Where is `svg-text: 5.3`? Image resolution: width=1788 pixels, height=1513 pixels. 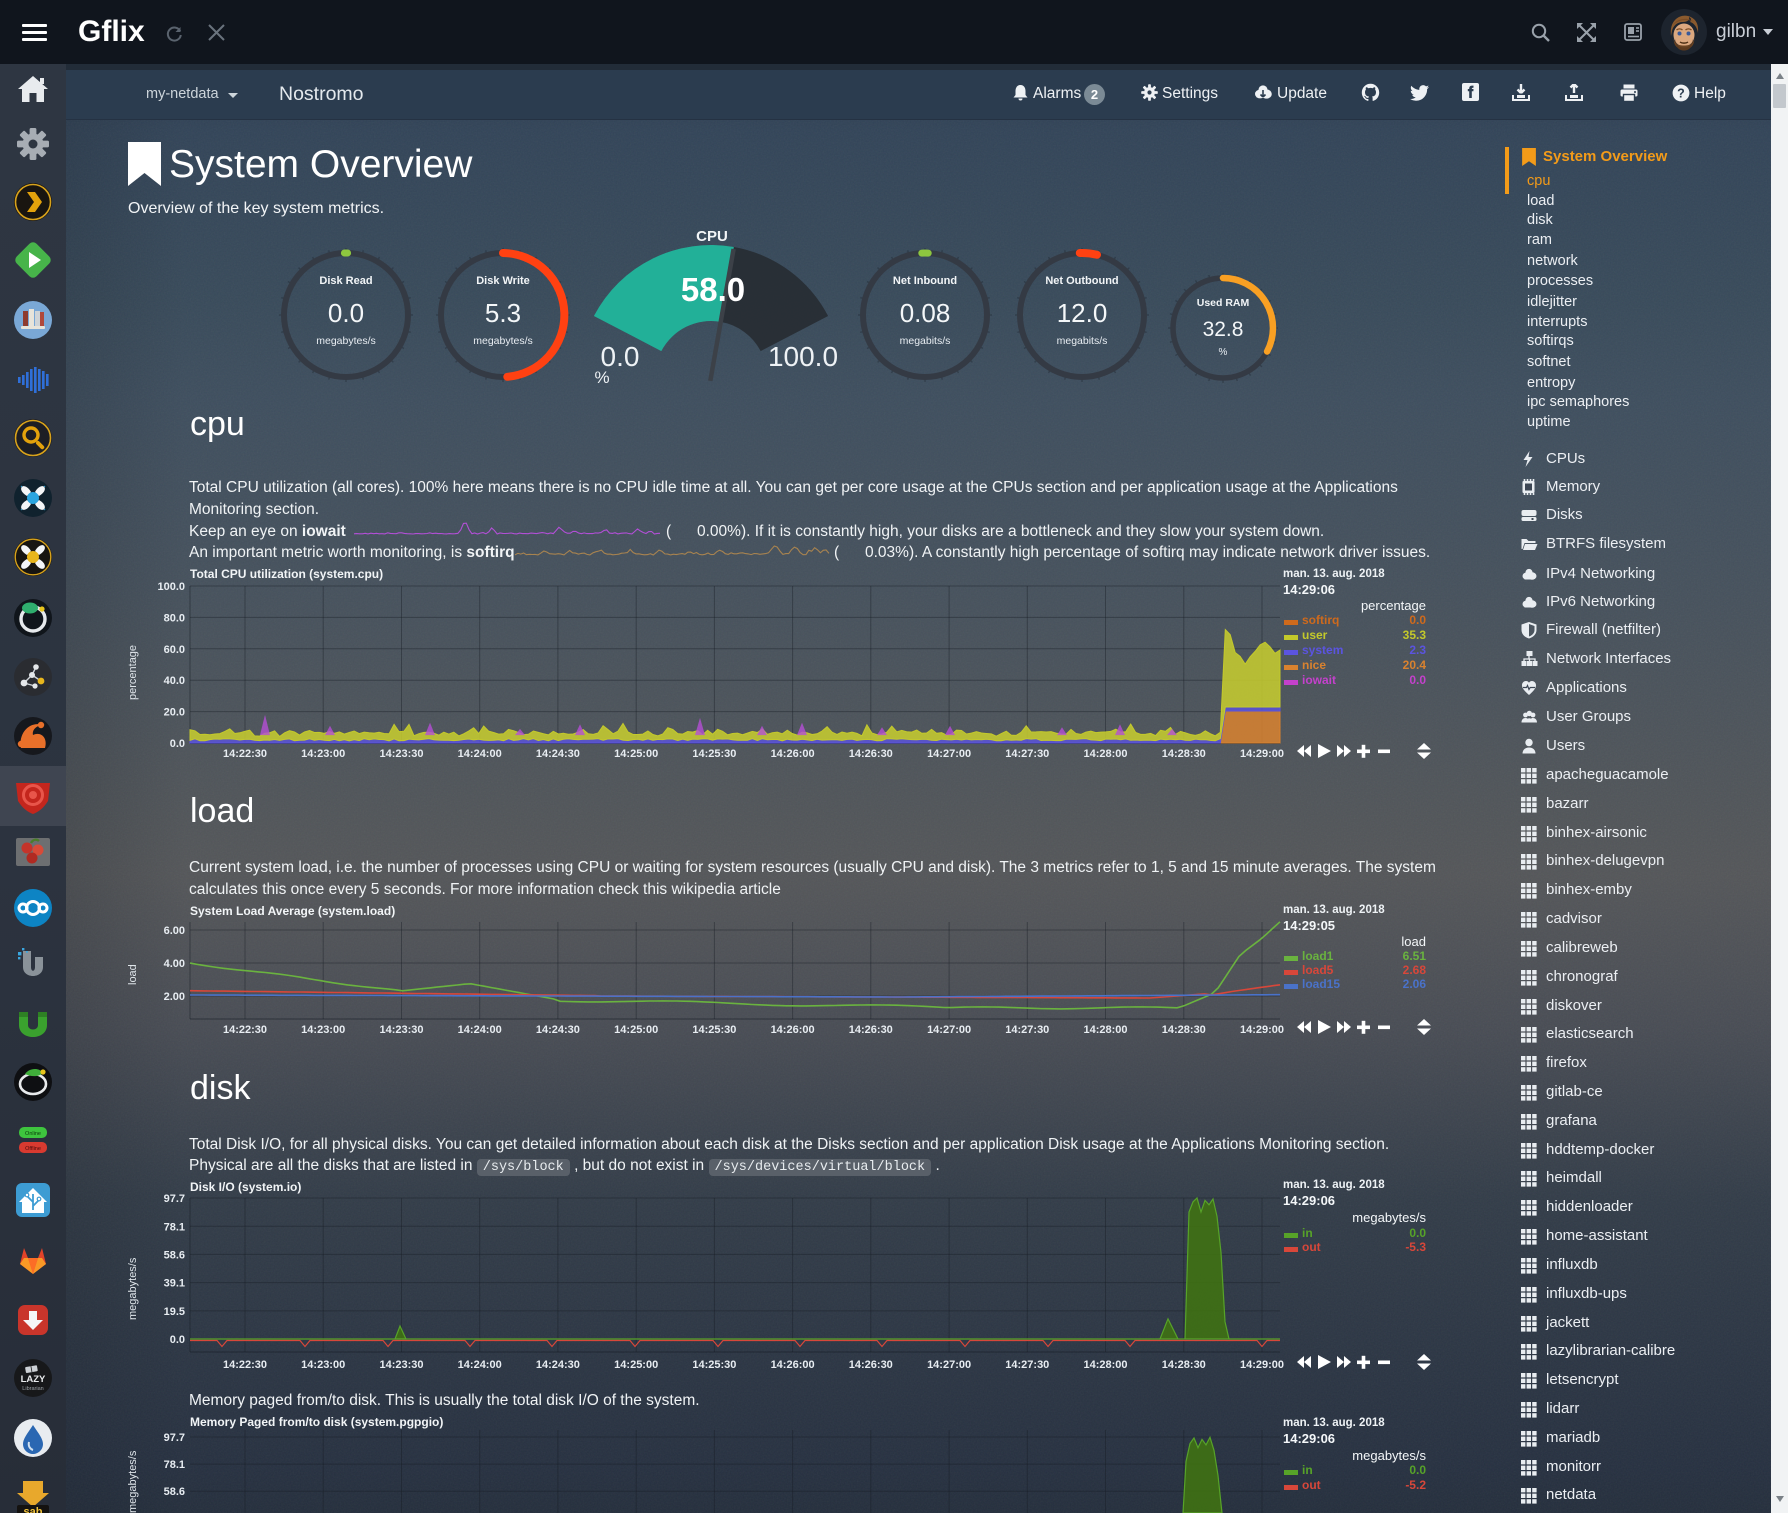 svg-text: 5.3 is located at coordinates (503, 313).